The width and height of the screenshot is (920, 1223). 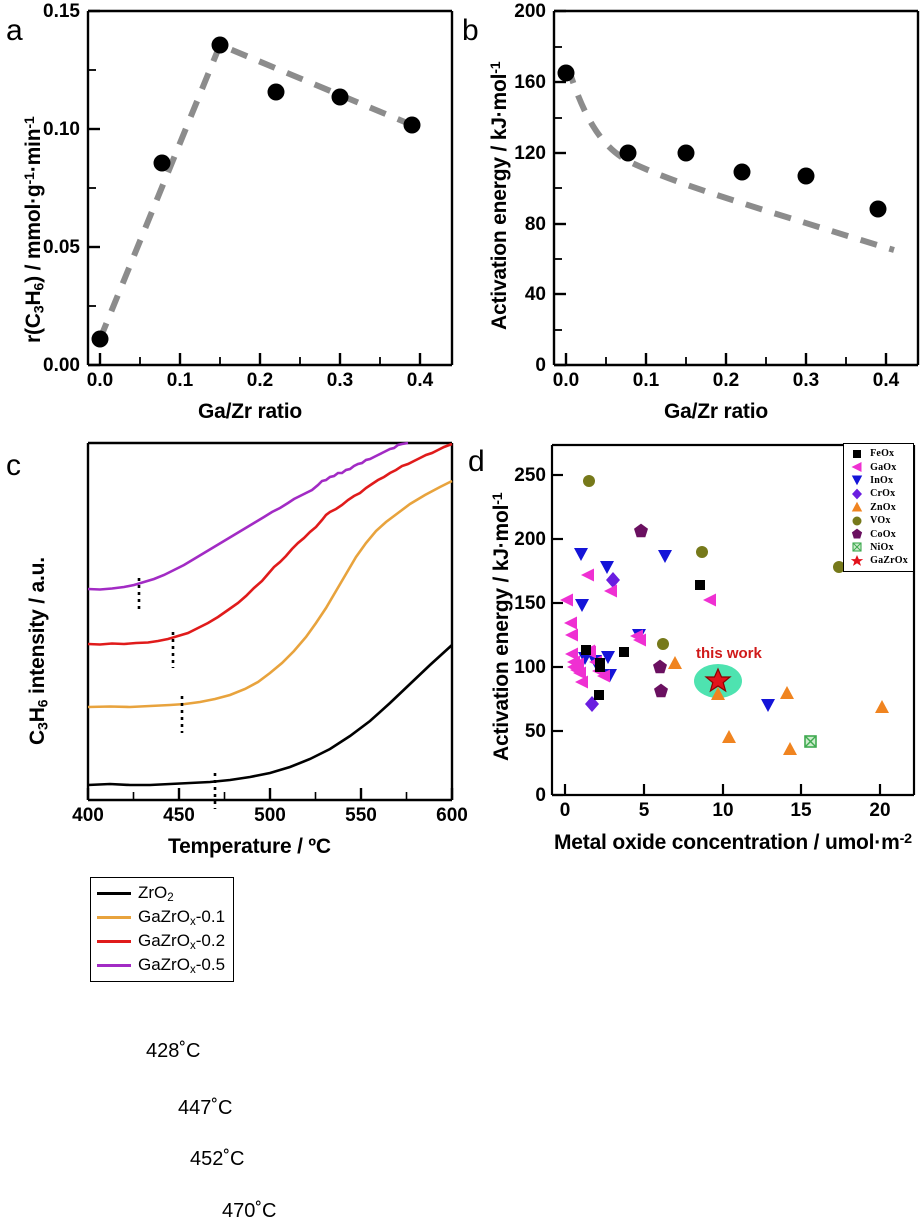 I want to click on panel-b-trend-line, so click(x=730, y=159).